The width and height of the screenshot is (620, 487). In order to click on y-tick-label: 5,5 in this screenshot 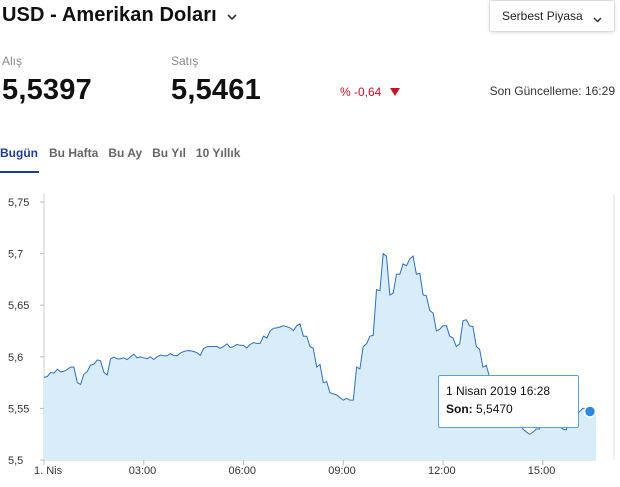, I will do `click(15, 461)`.